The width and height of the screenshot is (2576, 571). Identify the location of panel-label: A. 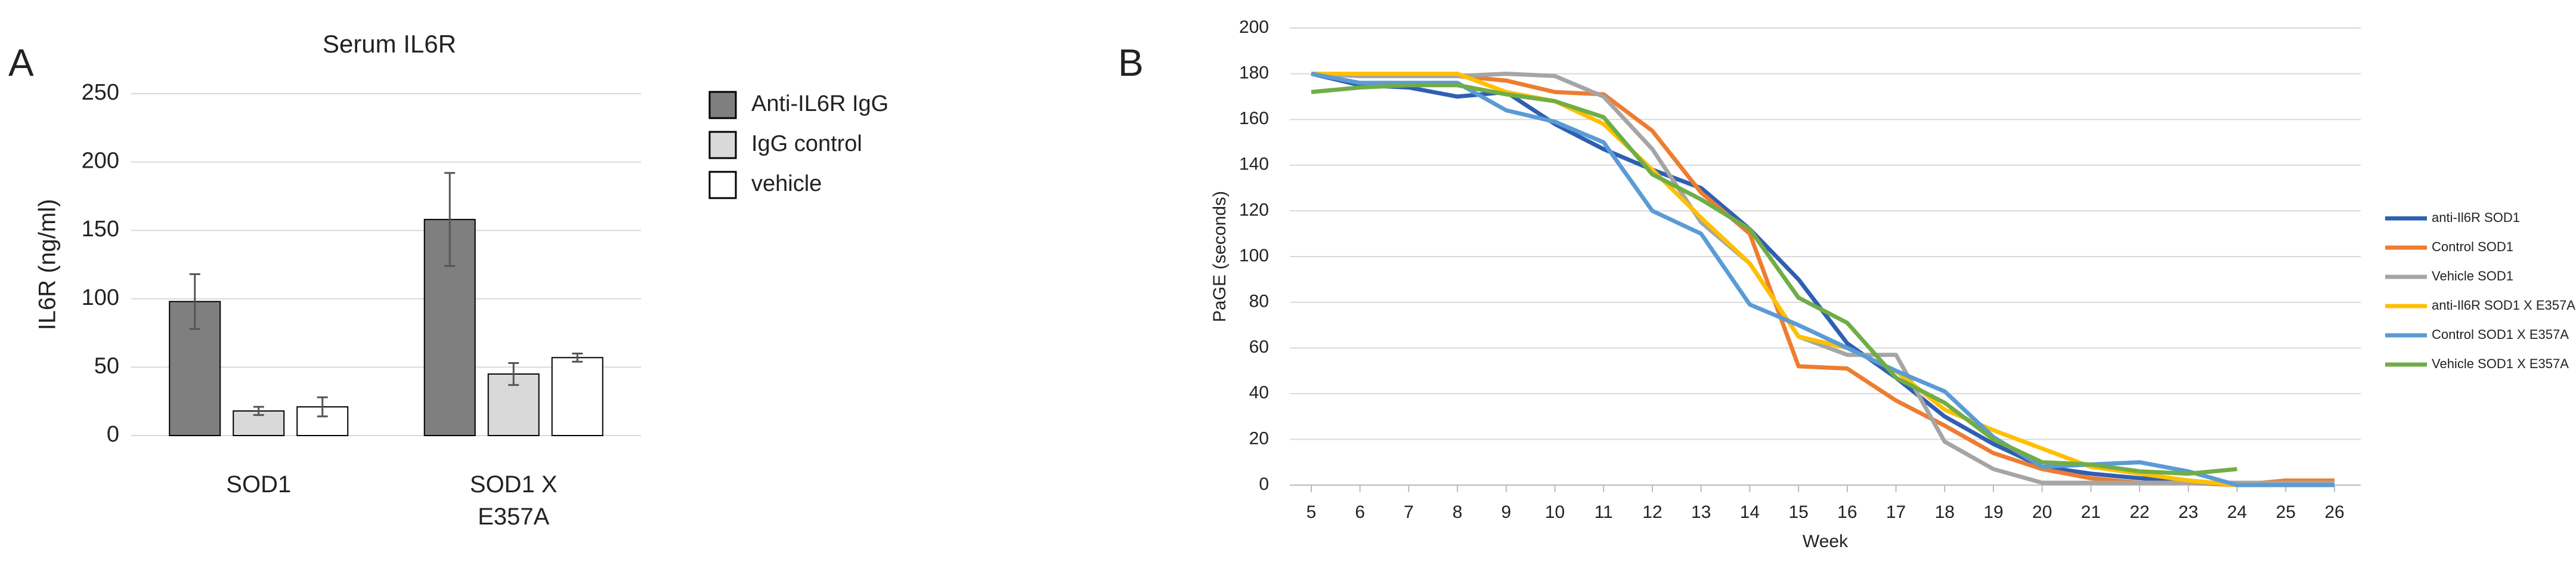
(21, 62).